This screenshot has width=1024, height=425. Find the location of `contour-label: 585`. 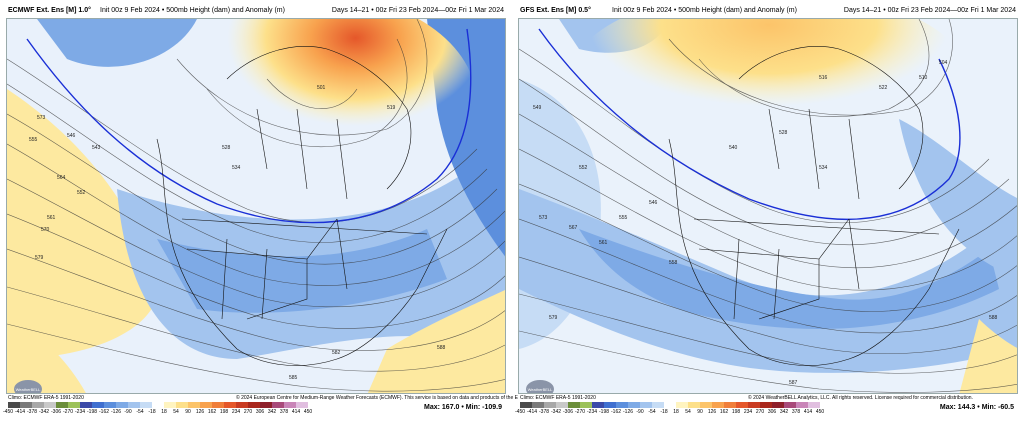

contour-label: 585 is located at coordinates (293, 378).